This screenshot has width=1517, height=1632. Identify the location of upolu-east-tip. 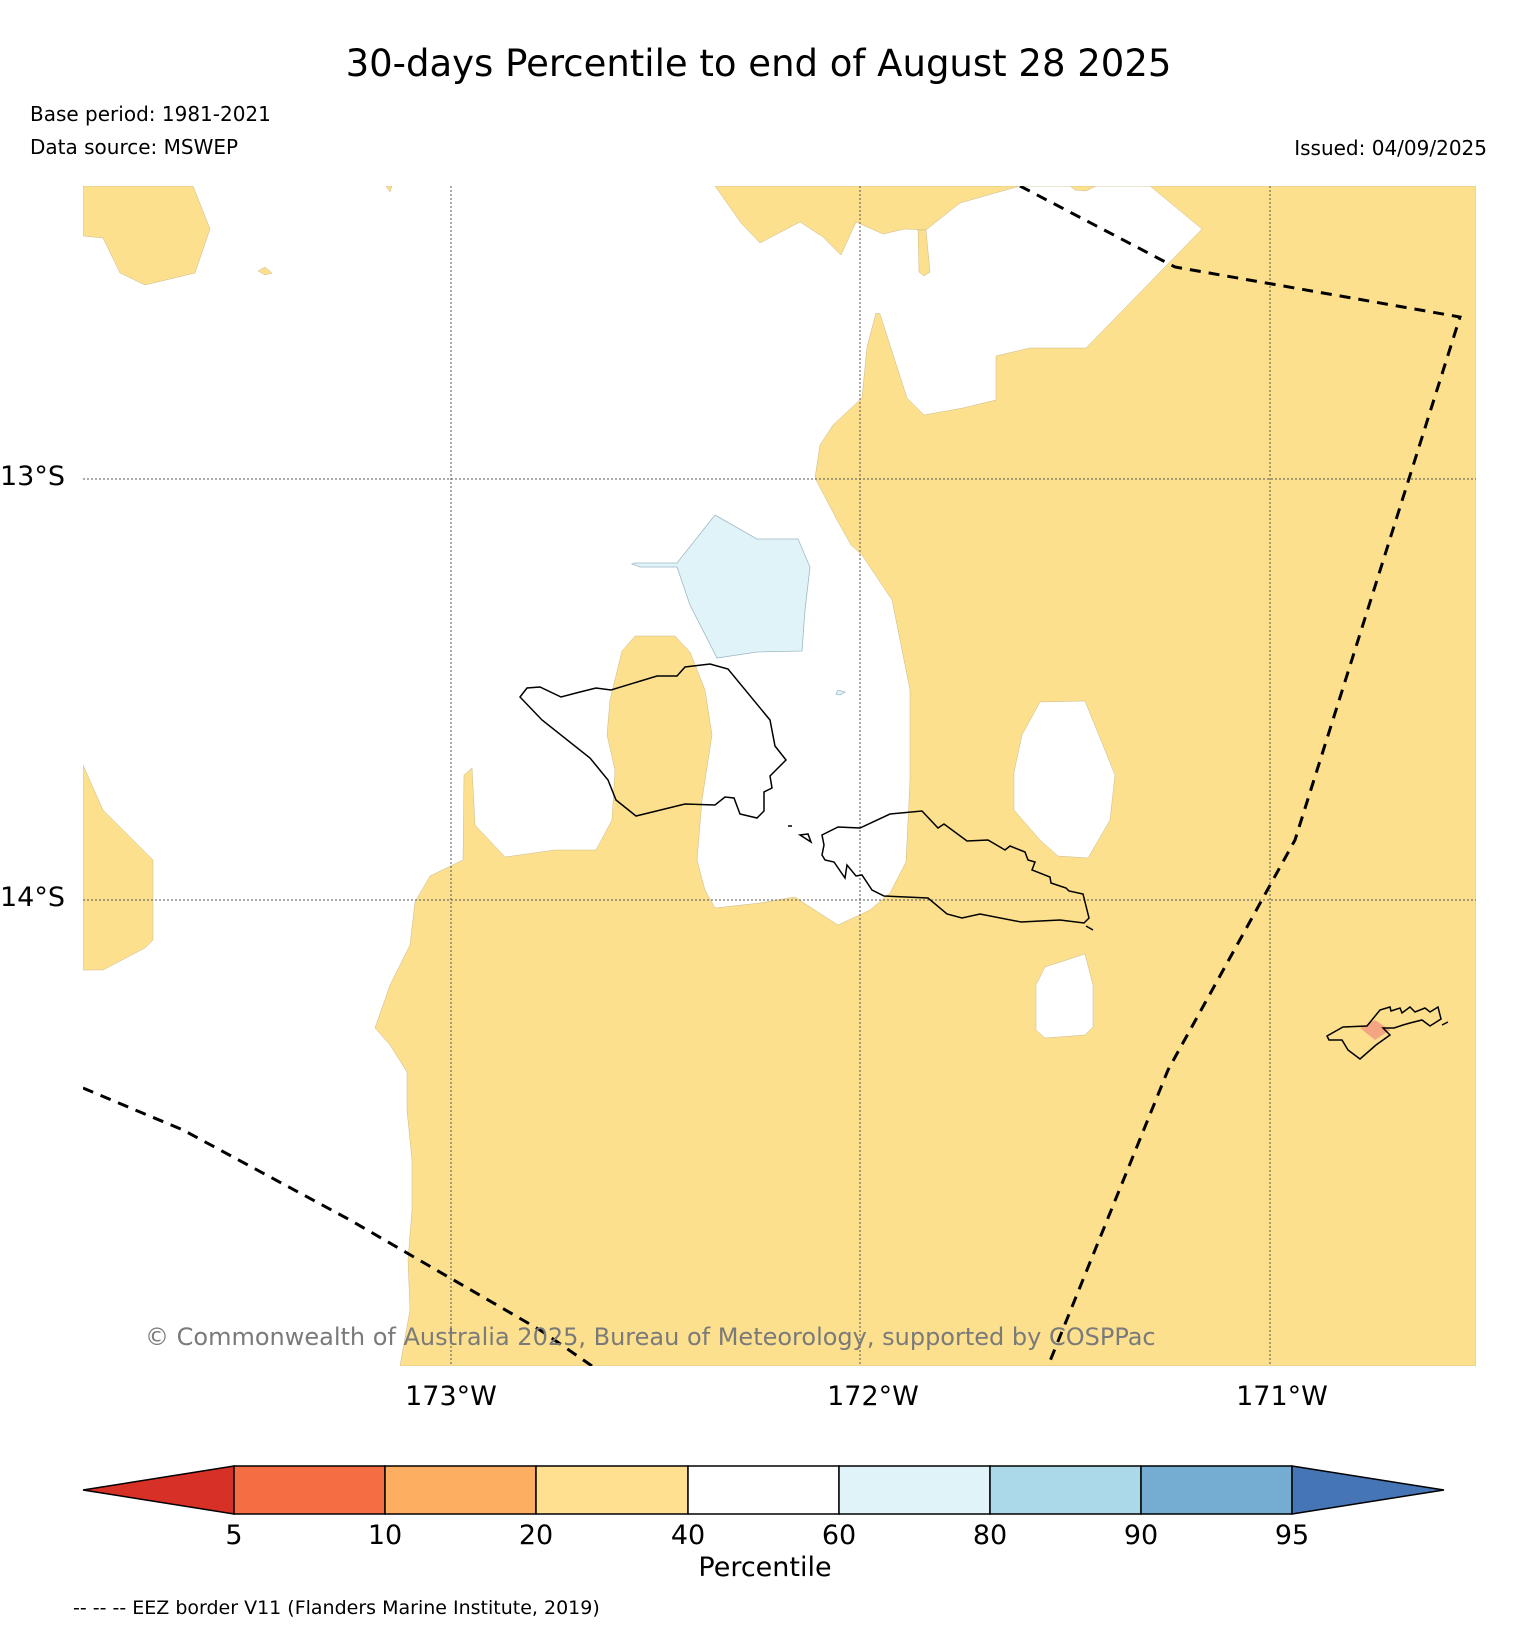
(1089, 928).